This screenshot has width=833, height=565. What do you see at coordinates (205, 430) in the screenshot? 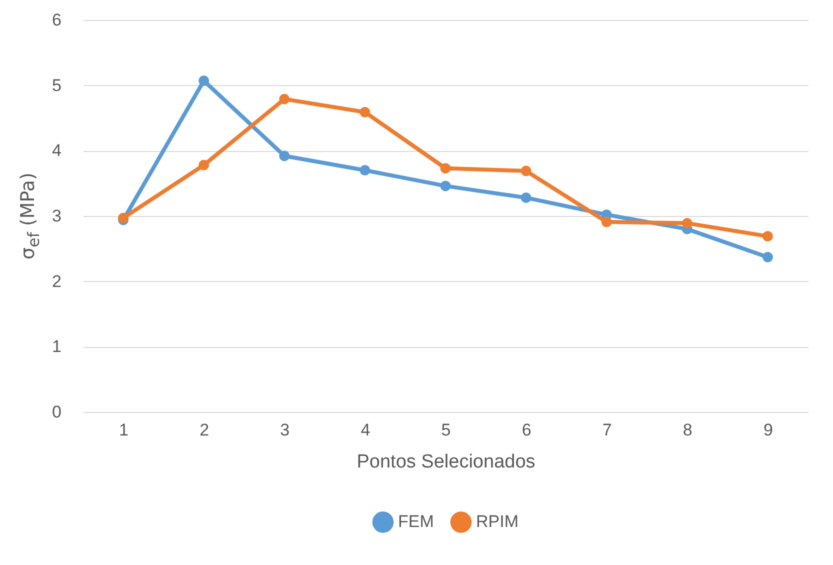
I see `x-tick-label: 2` at bounding box center [205, 430].